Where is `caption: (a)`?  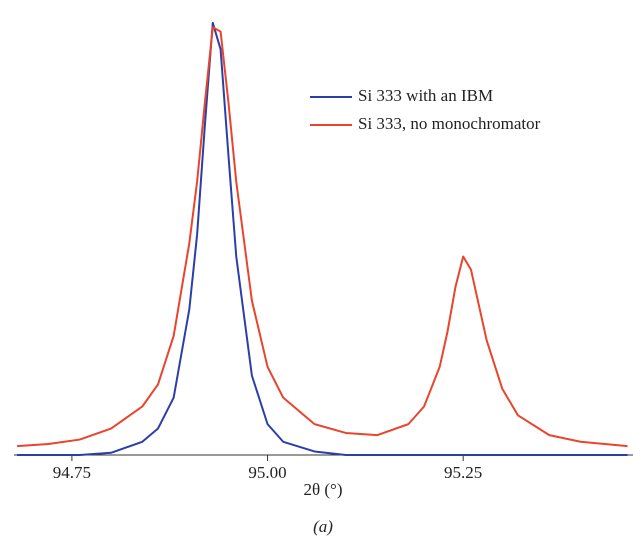 caption: (a) is located at coordinates (323, 526).